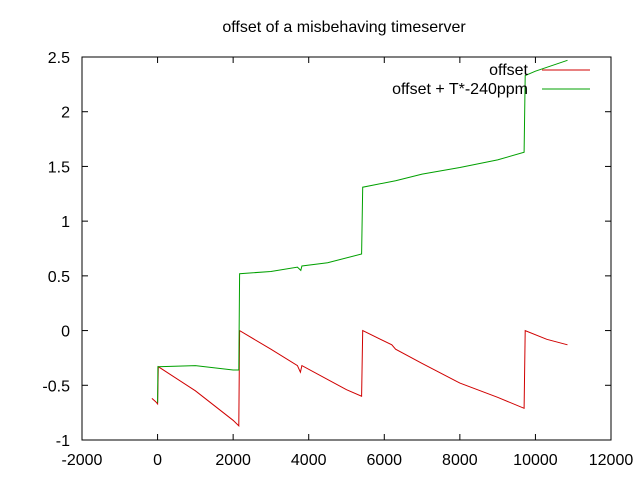 The image size is (640, 480). Describe the element at coordinates (59, 58) in the screenshot. I see `y-tick-label: 2.5` at that location.